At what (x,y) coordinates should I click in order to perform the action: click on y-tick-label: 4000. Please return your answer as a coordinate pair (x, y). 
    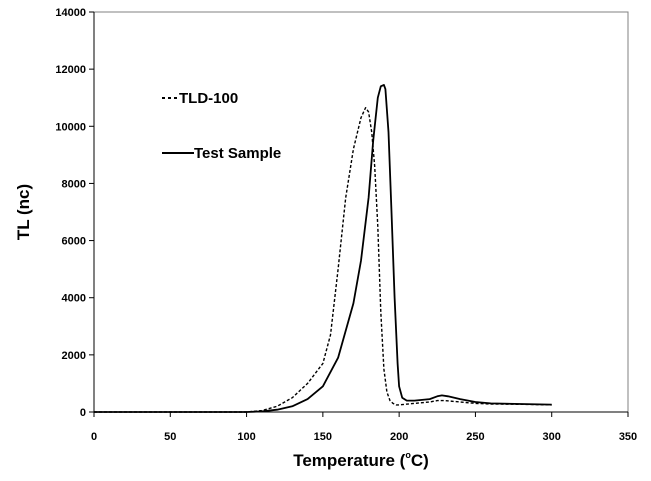
    Looking at the image, I should click on (74, 299).